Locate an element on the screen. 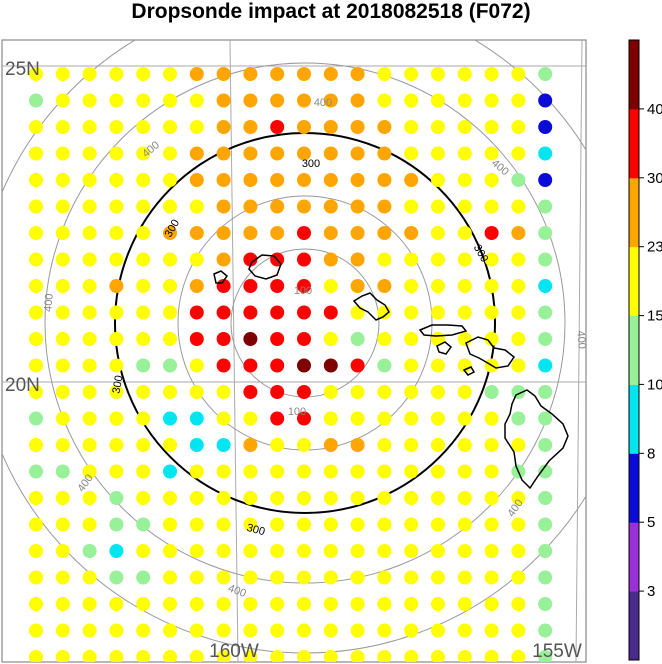 The height and width of the screenshot is (664, 662). colorbar-tick-label: 30 is located at coordinates (654, 178).